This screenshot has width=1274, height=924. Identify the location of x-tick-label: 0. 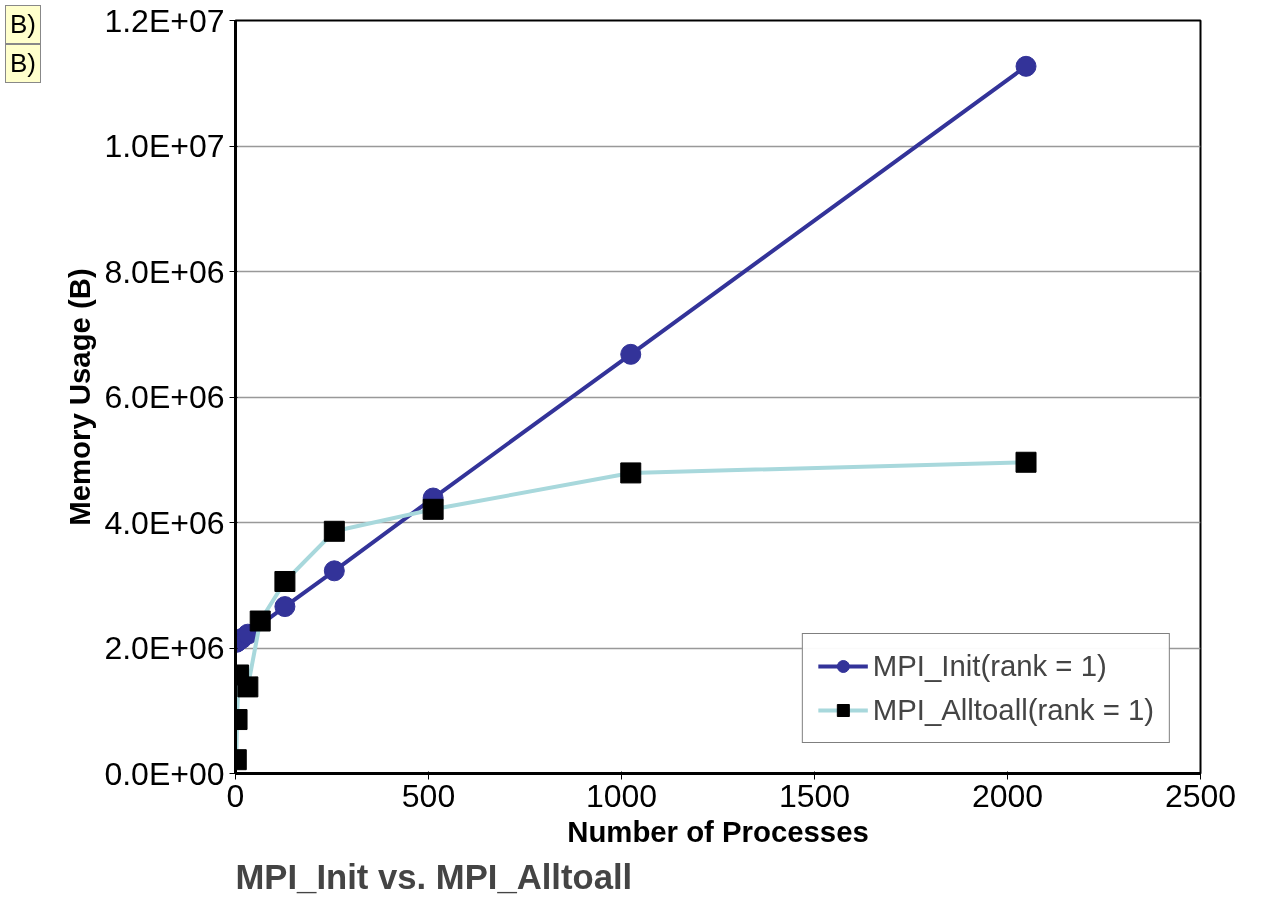
(235, 795).